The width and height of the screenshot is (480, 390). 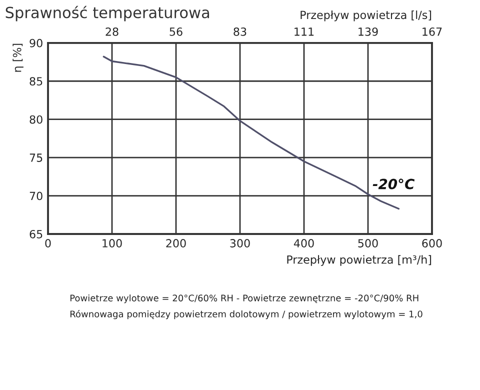 What do you see at coordinates (246, 315) in the screenshot?
I see `text: Równowaga pomiędzy powietrzem dolotowym / powietrzem wylotowym = 1,0` at bounding box center [246, 315].